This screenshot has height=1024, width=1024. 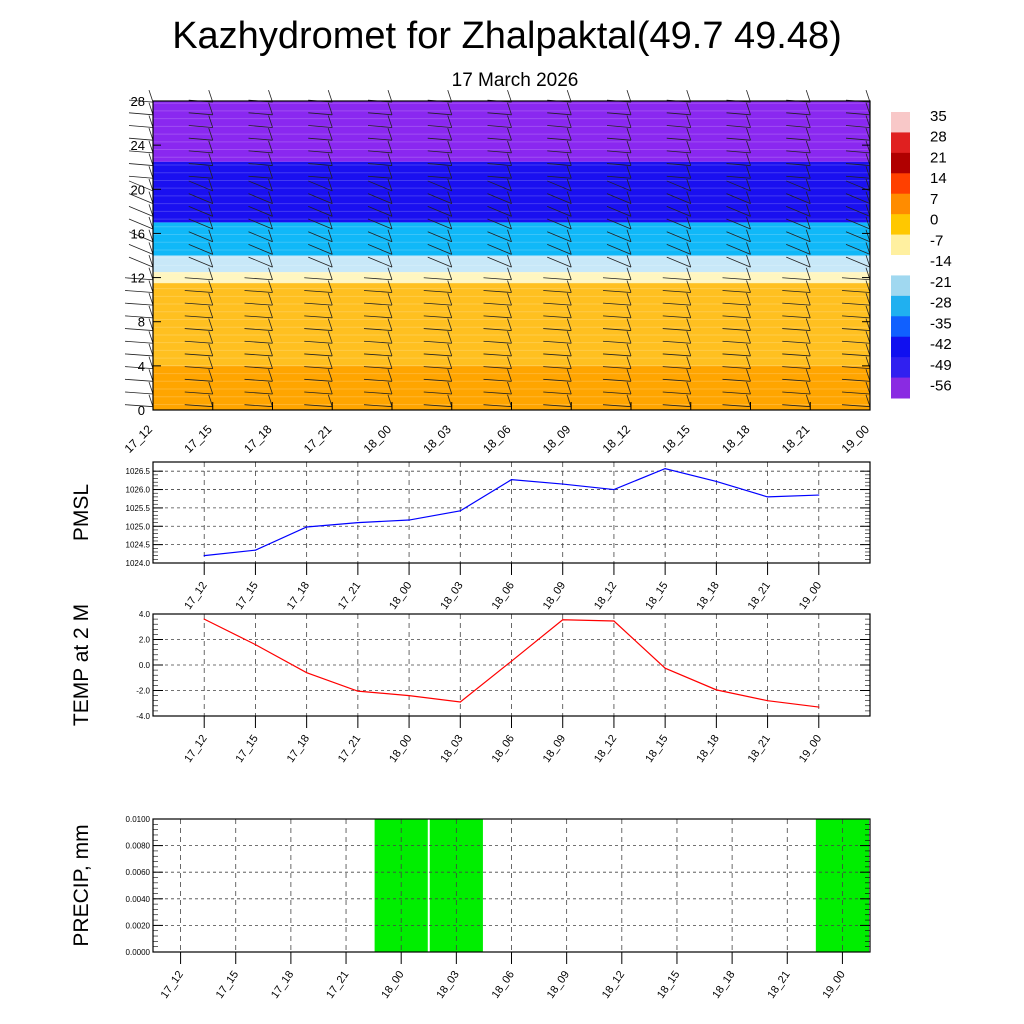 I want to click on x-tick-label: 18_09, so click(x=554, y=749).